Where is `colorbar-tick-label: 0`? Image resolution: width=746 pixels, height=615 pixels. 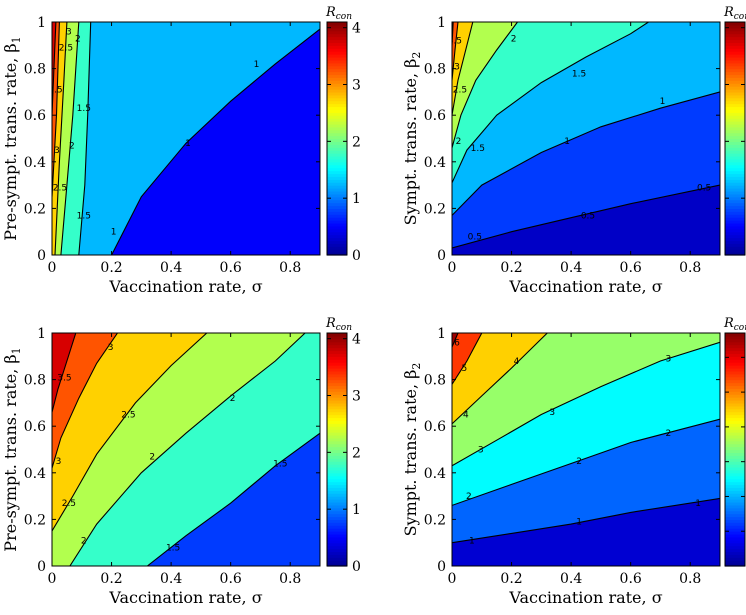 colorbar-tick-label: 0 is located at coordinates (356, 256).